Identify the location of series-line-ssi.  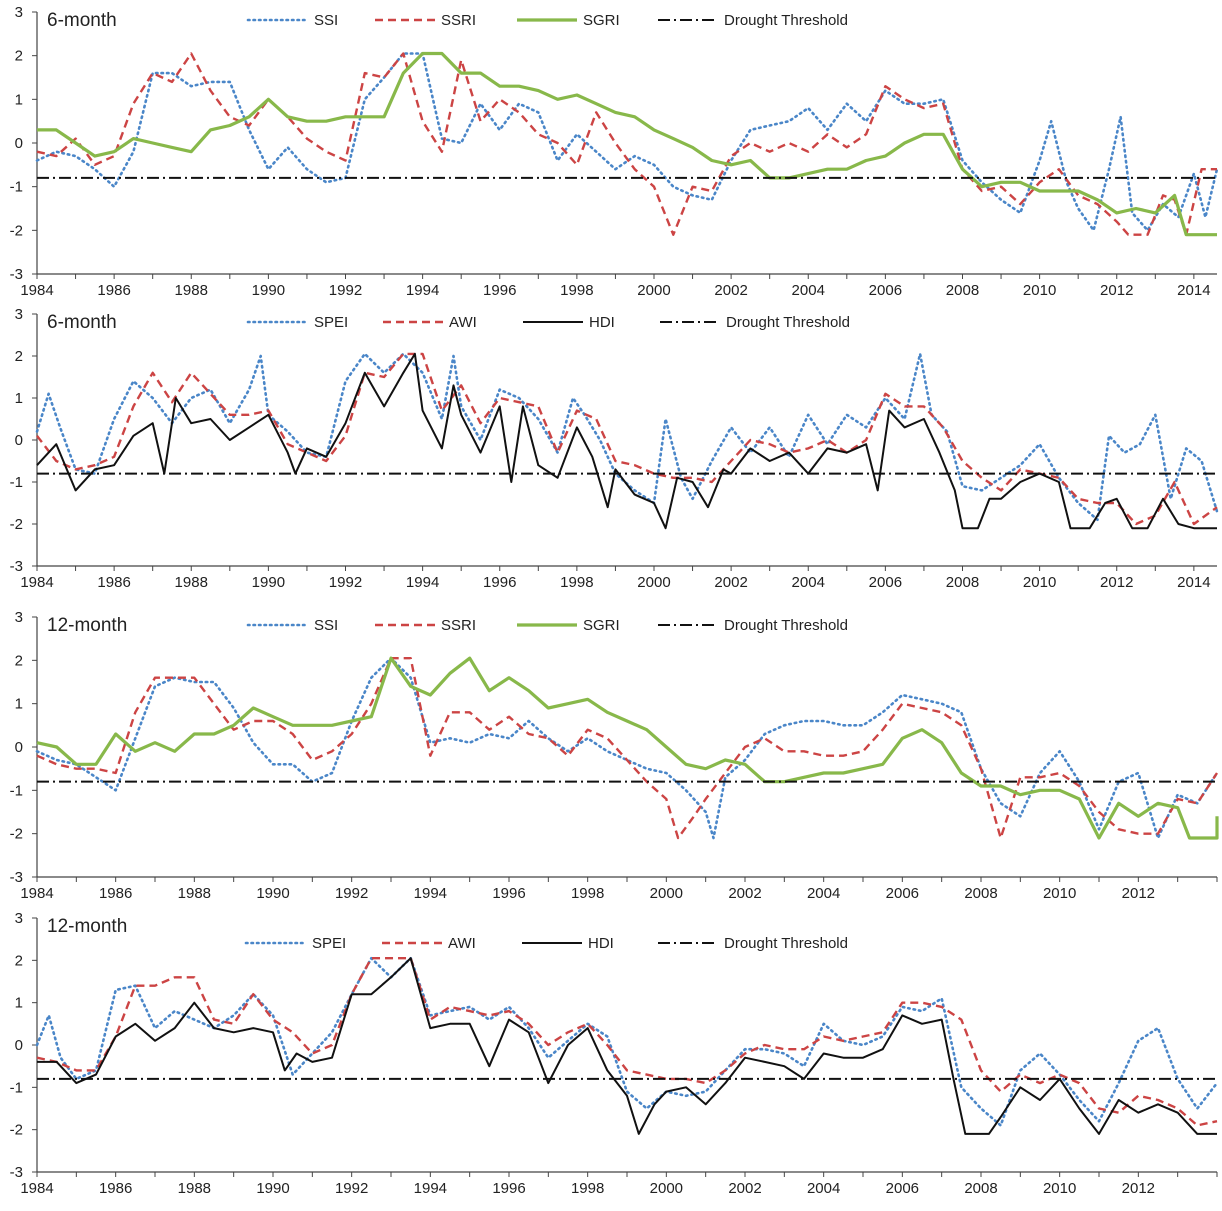
(627, 142).